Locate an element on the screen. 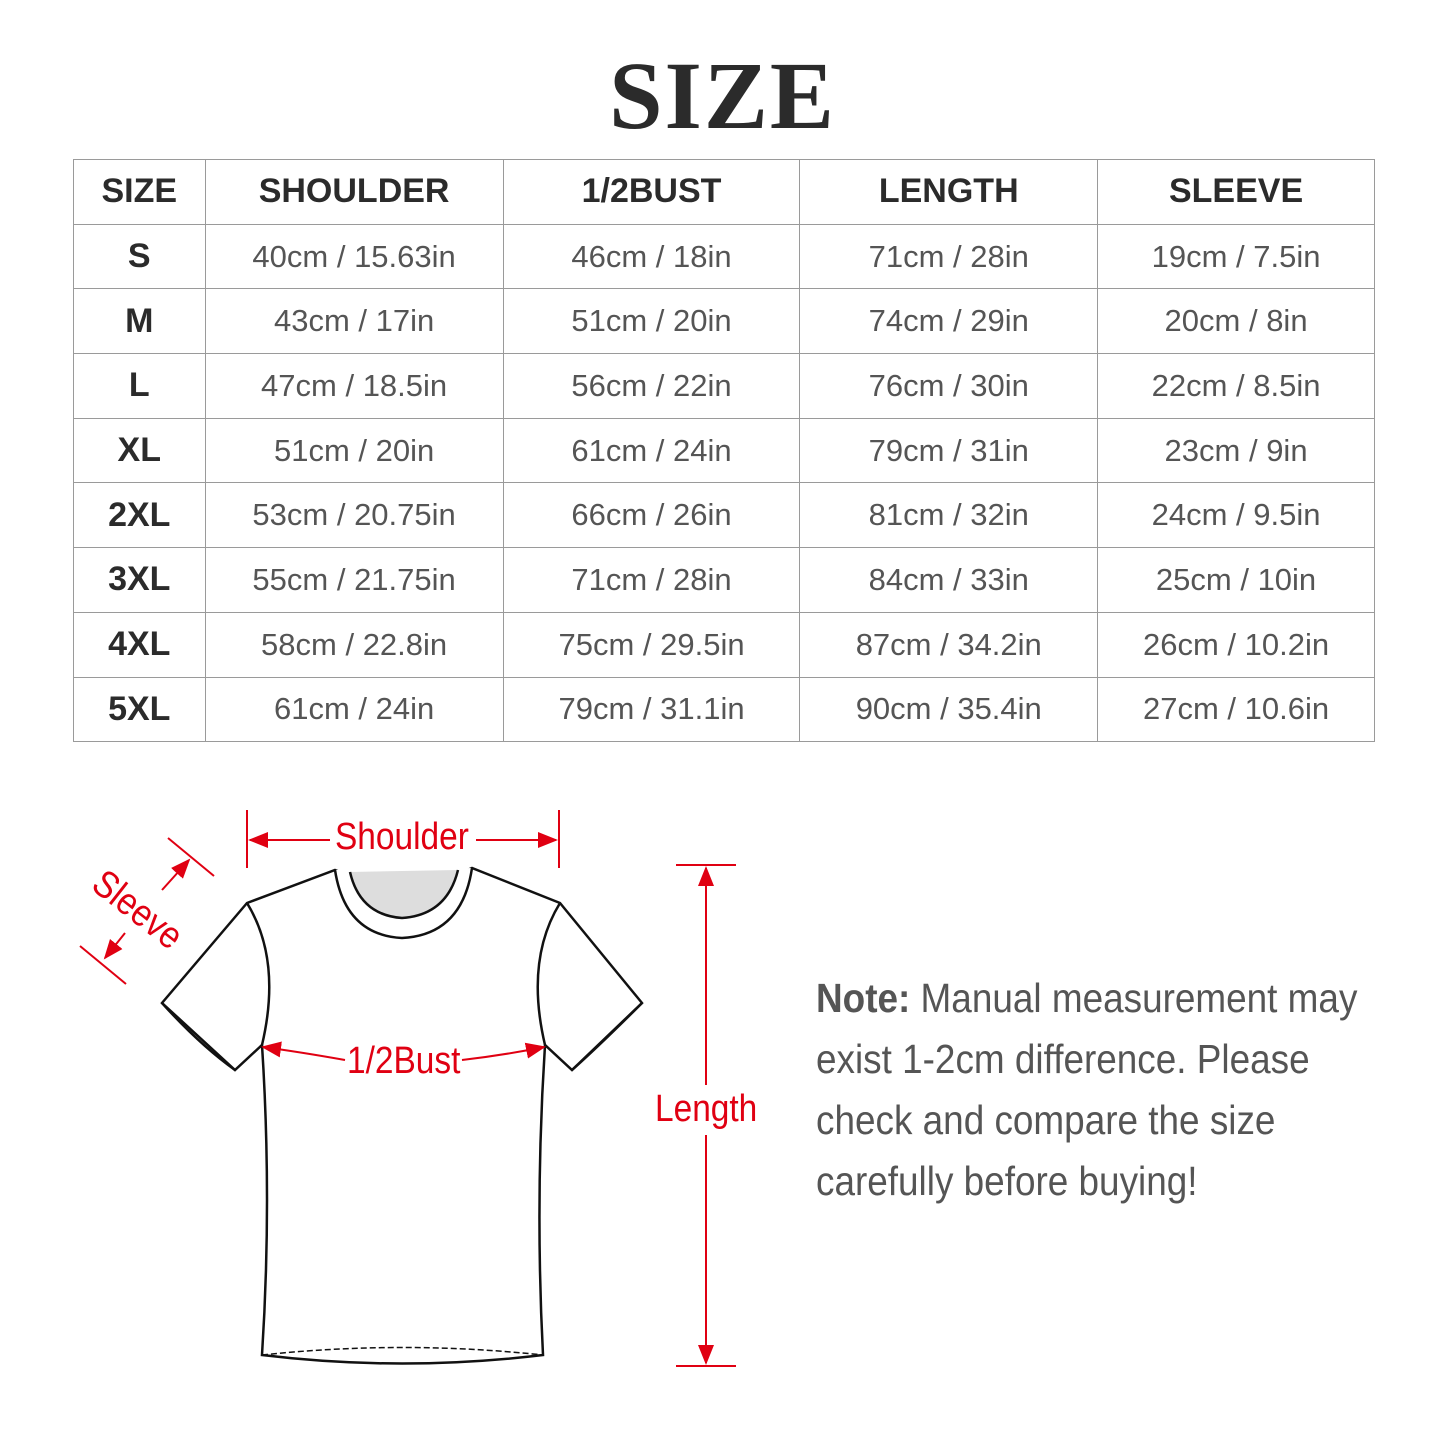 The width and height of the screenshot is (1445, 1445). length-label: Length is located at coordinates (706, 1109).